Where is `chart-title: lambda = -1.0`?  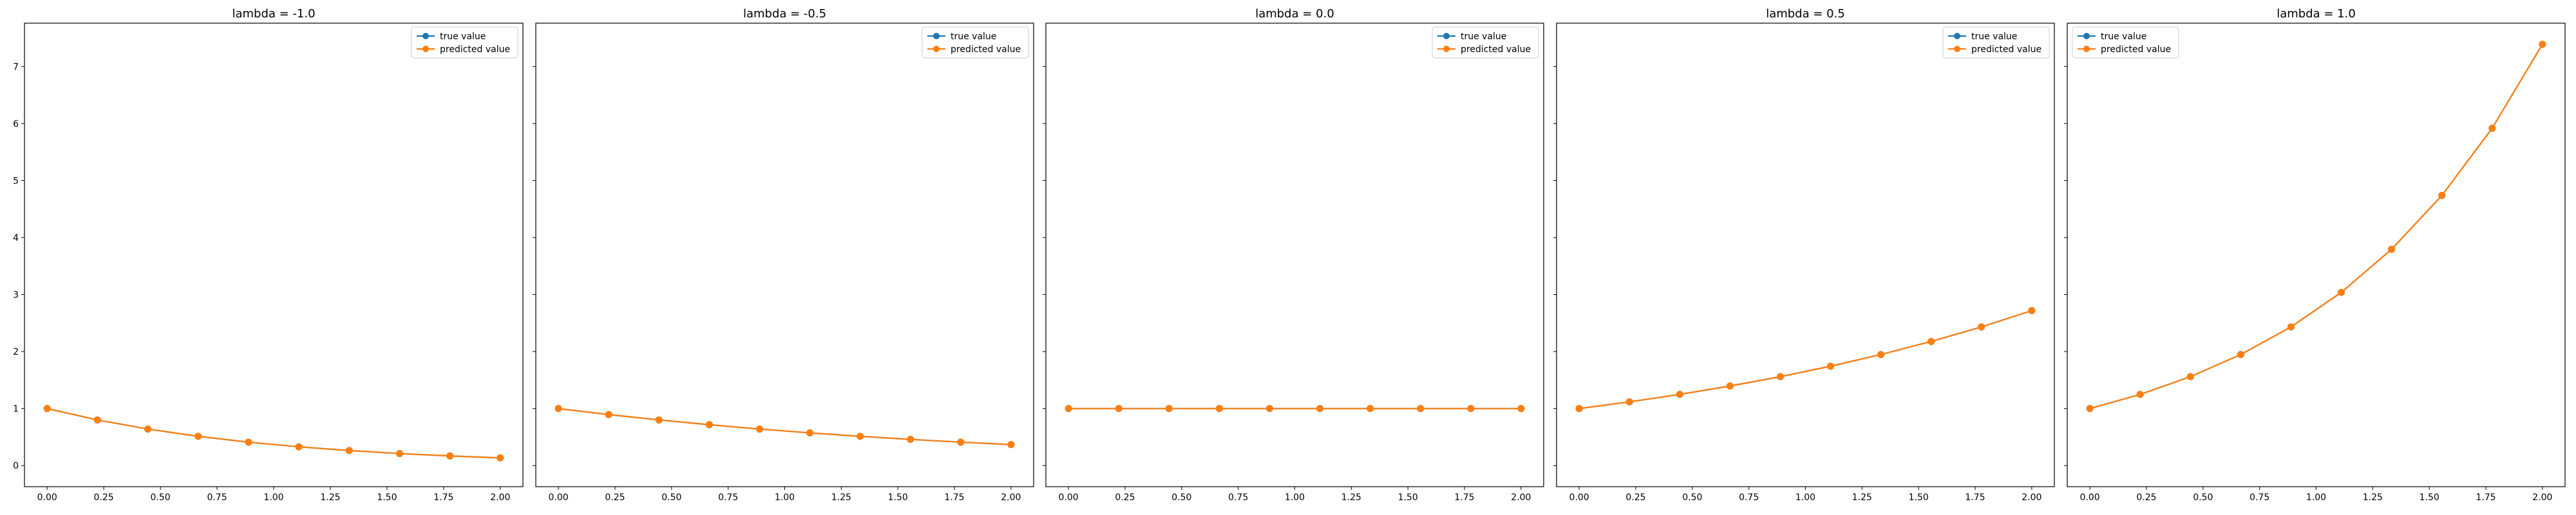
chart-title: lambda = -1.0 is located at coordinates (273, 14).